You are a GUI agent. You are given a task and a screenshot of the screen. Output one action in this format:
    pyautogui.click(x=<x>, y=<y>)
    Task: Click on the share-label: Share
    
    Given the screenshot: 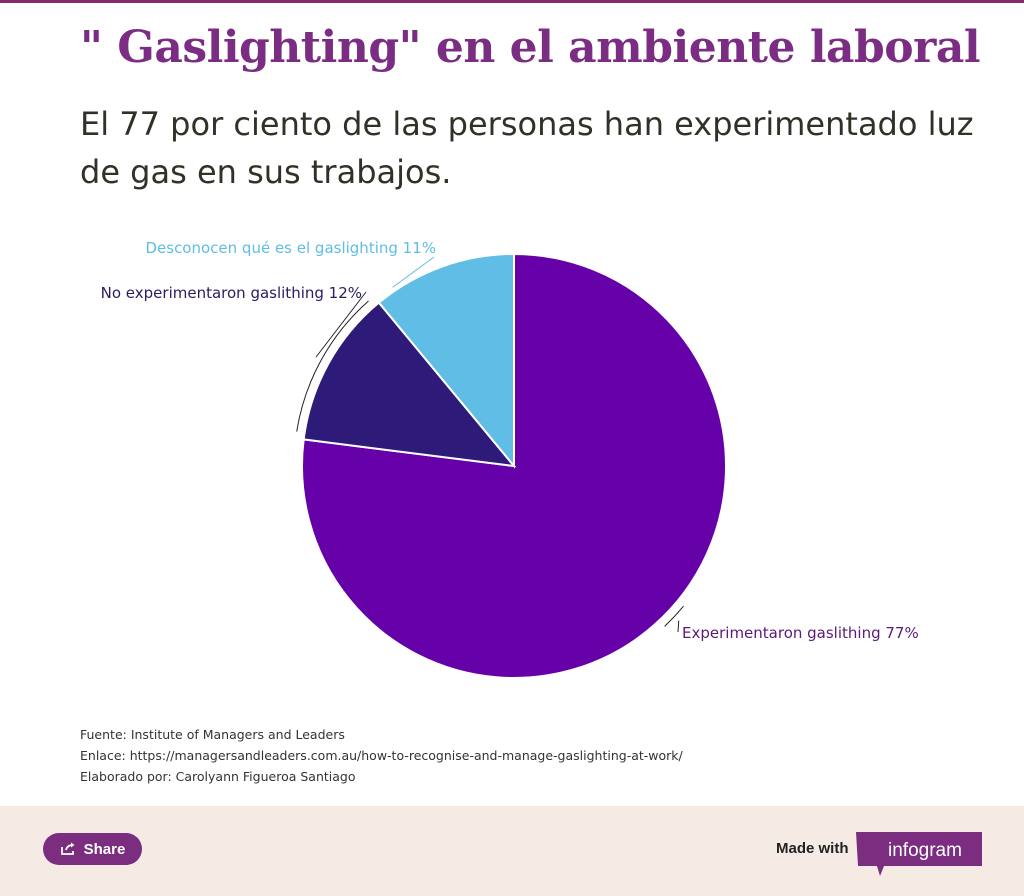 What is the action you would take?
    pyautogui.click(x=104, y=849)
    